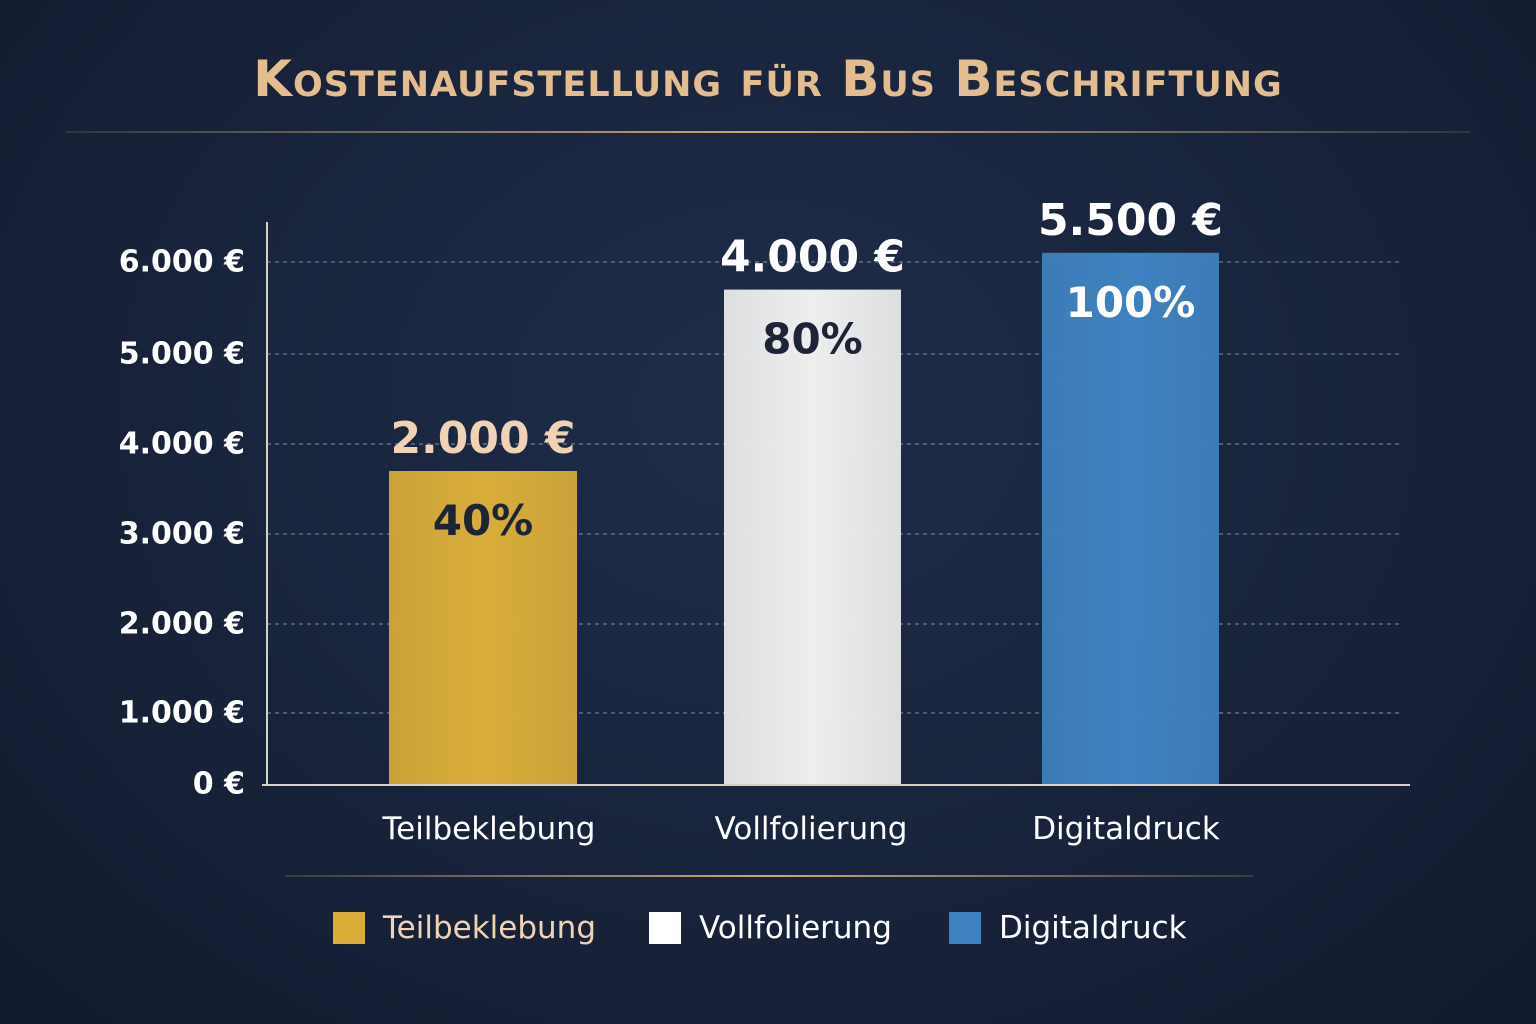 The image size is (1536, 1024). Describe the element at coordinates (182, 534) in the screenshot. I see `y-tick-label: 3.000 €` at that location.